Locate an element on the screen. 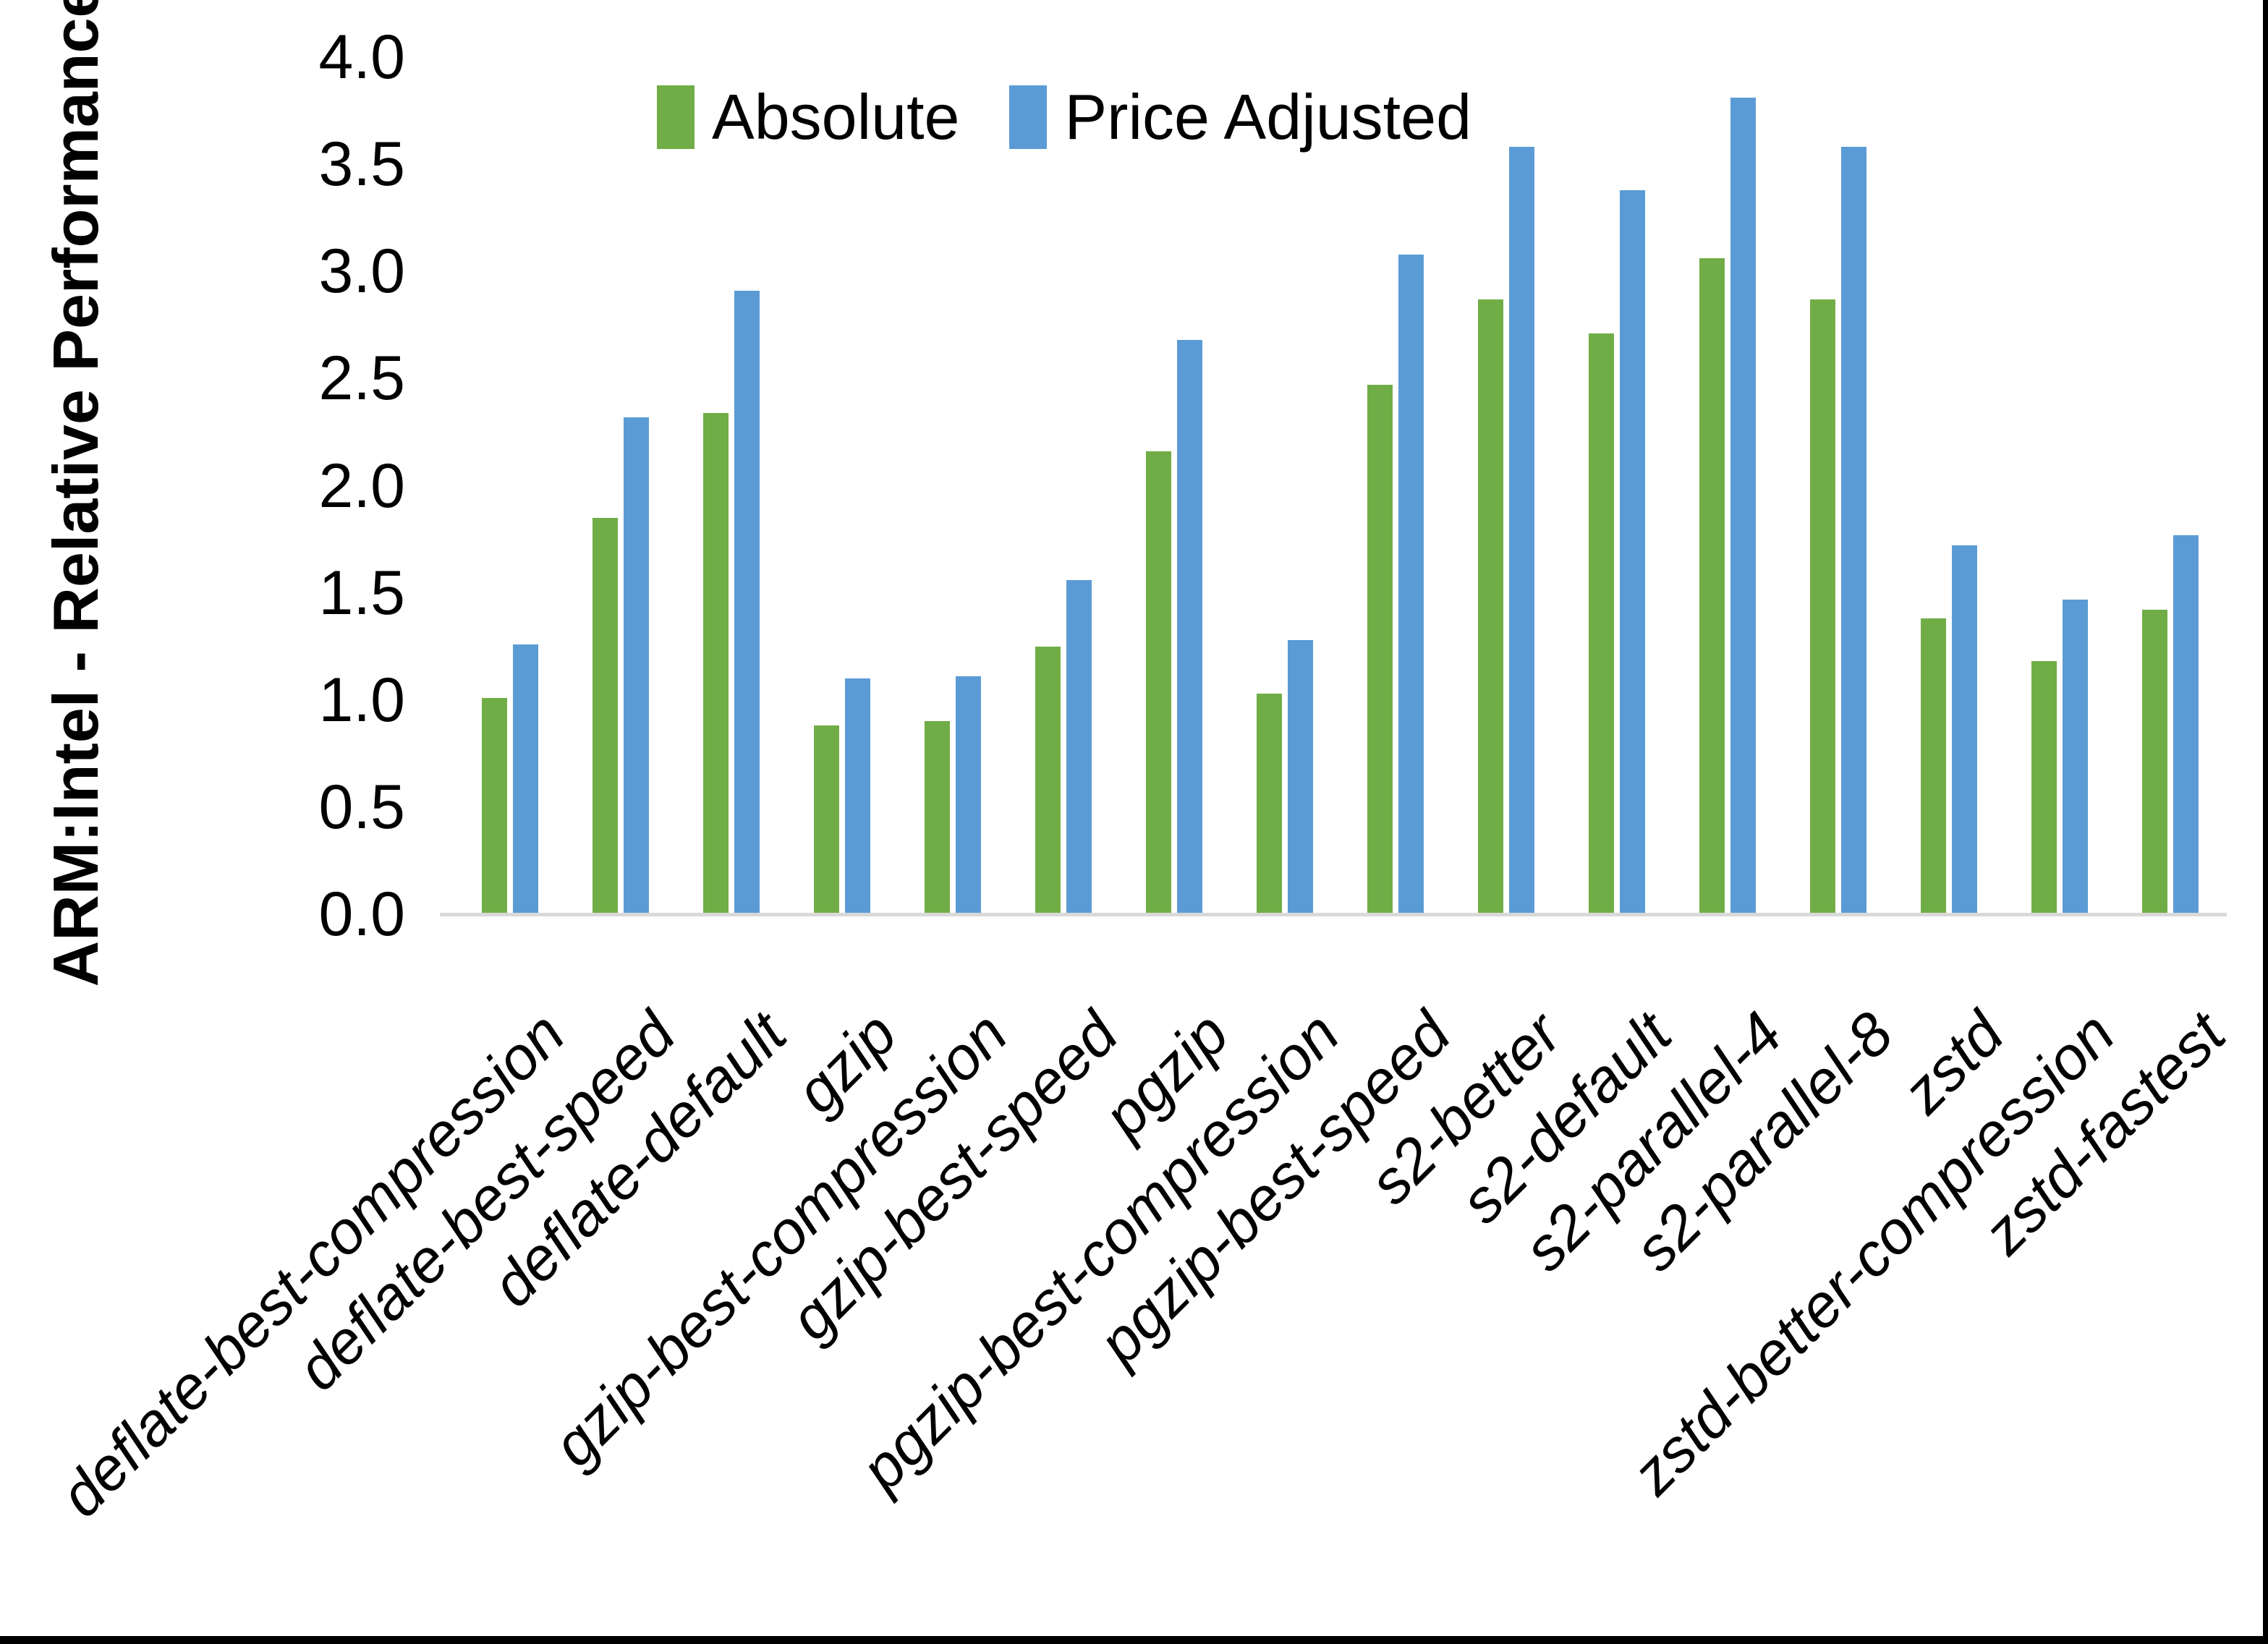  legend-item-price-adjusted: Price Adjusted is located at coordinates (1240, 117).